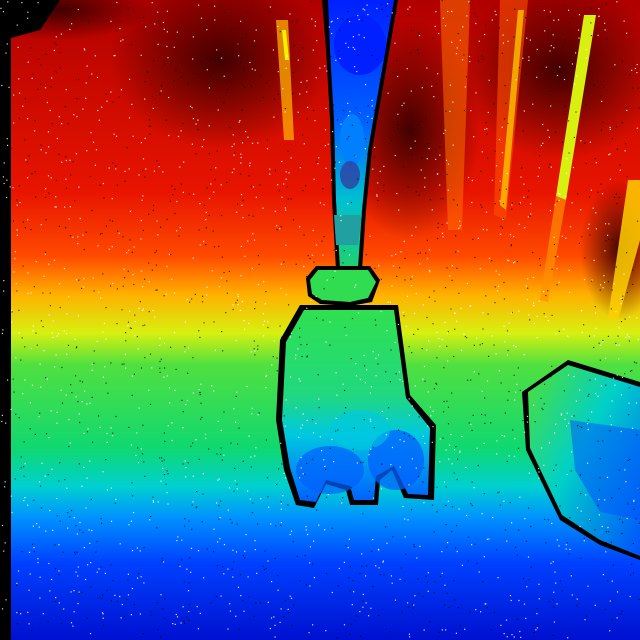 The height and width of the screenshot is (640, 640). Describe the element at coordinates (581, 460) in the screenshot. I see `box-object` at that location.